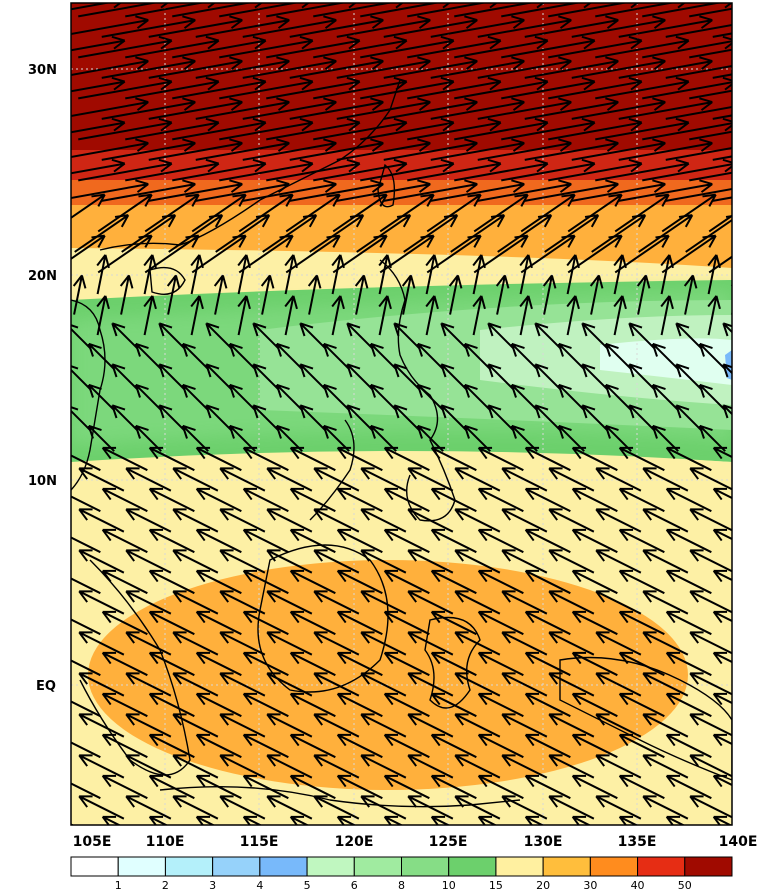 The width and height of the screenshot is (774, 893). What do you see at coordinates (354, 885) in the screenshot?
I see `colorbar-tick-label: 6` at bounding box center [354, 885].